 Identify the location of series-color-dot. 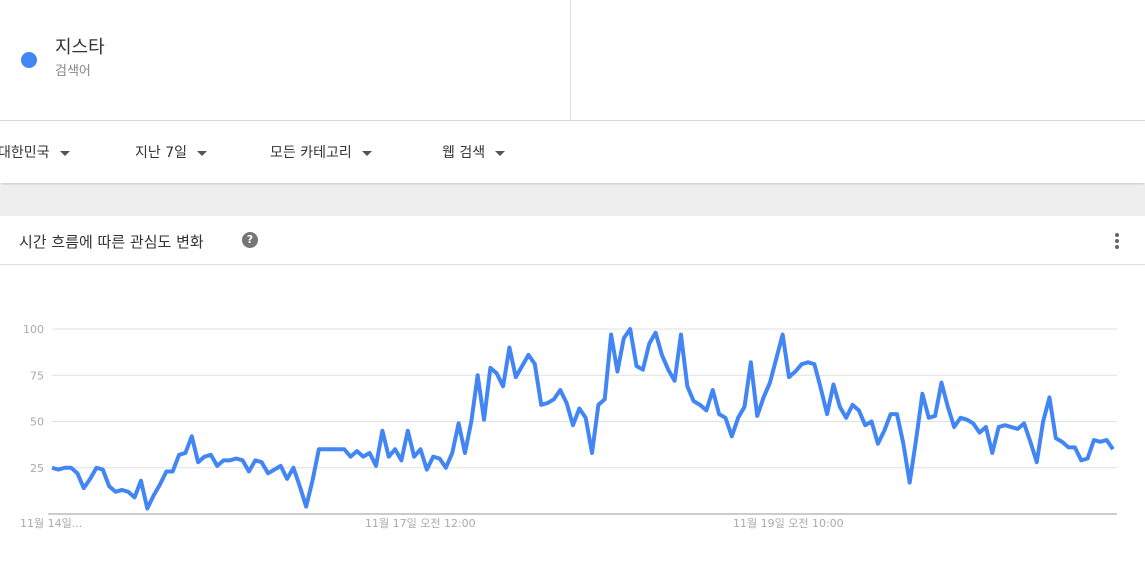
(29, 60).